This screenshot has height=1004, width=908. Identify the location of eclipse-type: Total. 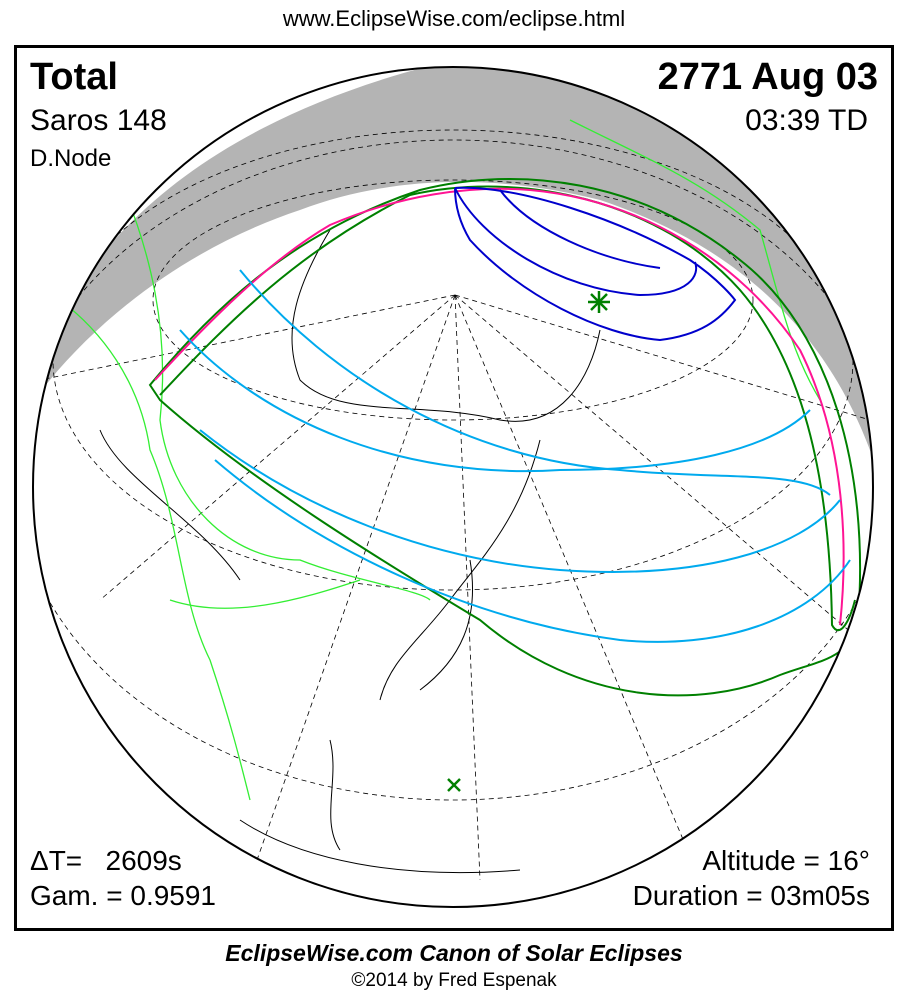
(74, 77).